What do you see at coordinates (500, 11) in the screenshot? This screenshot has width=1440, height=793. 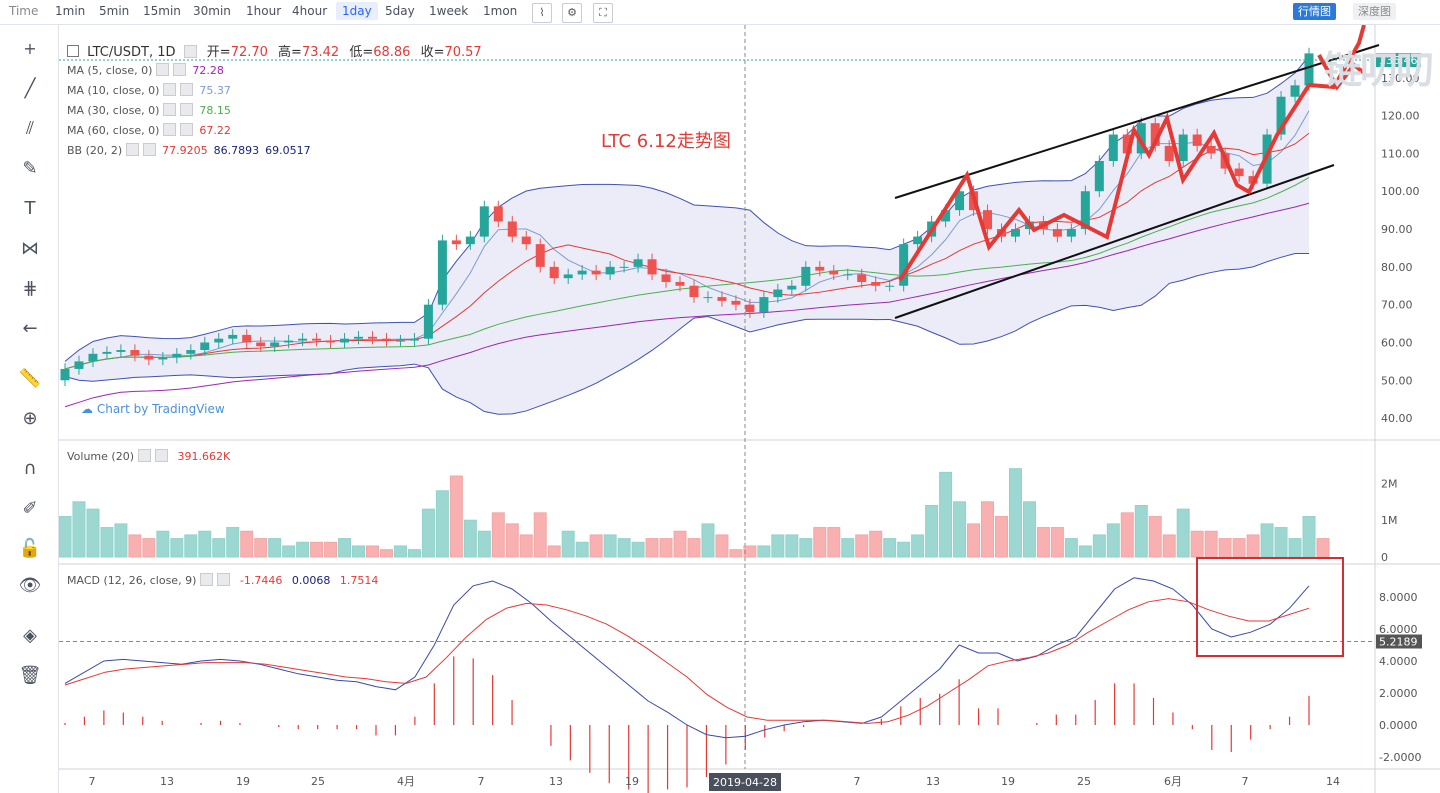 I see `timeframe-1mon: 1mon` at bounding box center [500, 11].